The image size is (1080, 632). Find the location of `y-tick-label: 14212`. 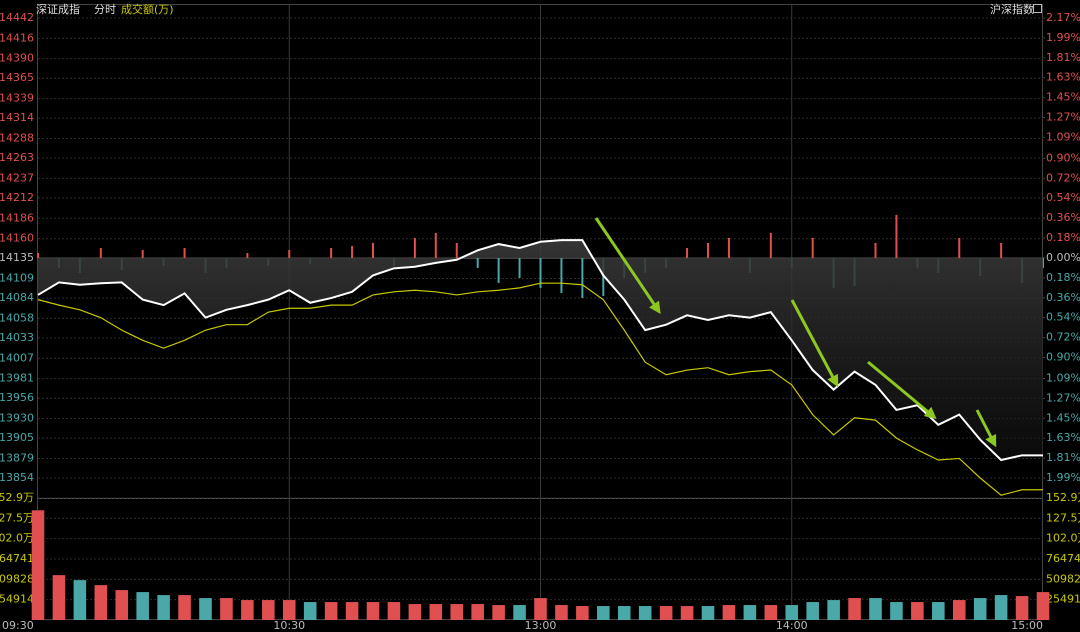

y-tick-label: 14212 is located at coordinates (17, 197).